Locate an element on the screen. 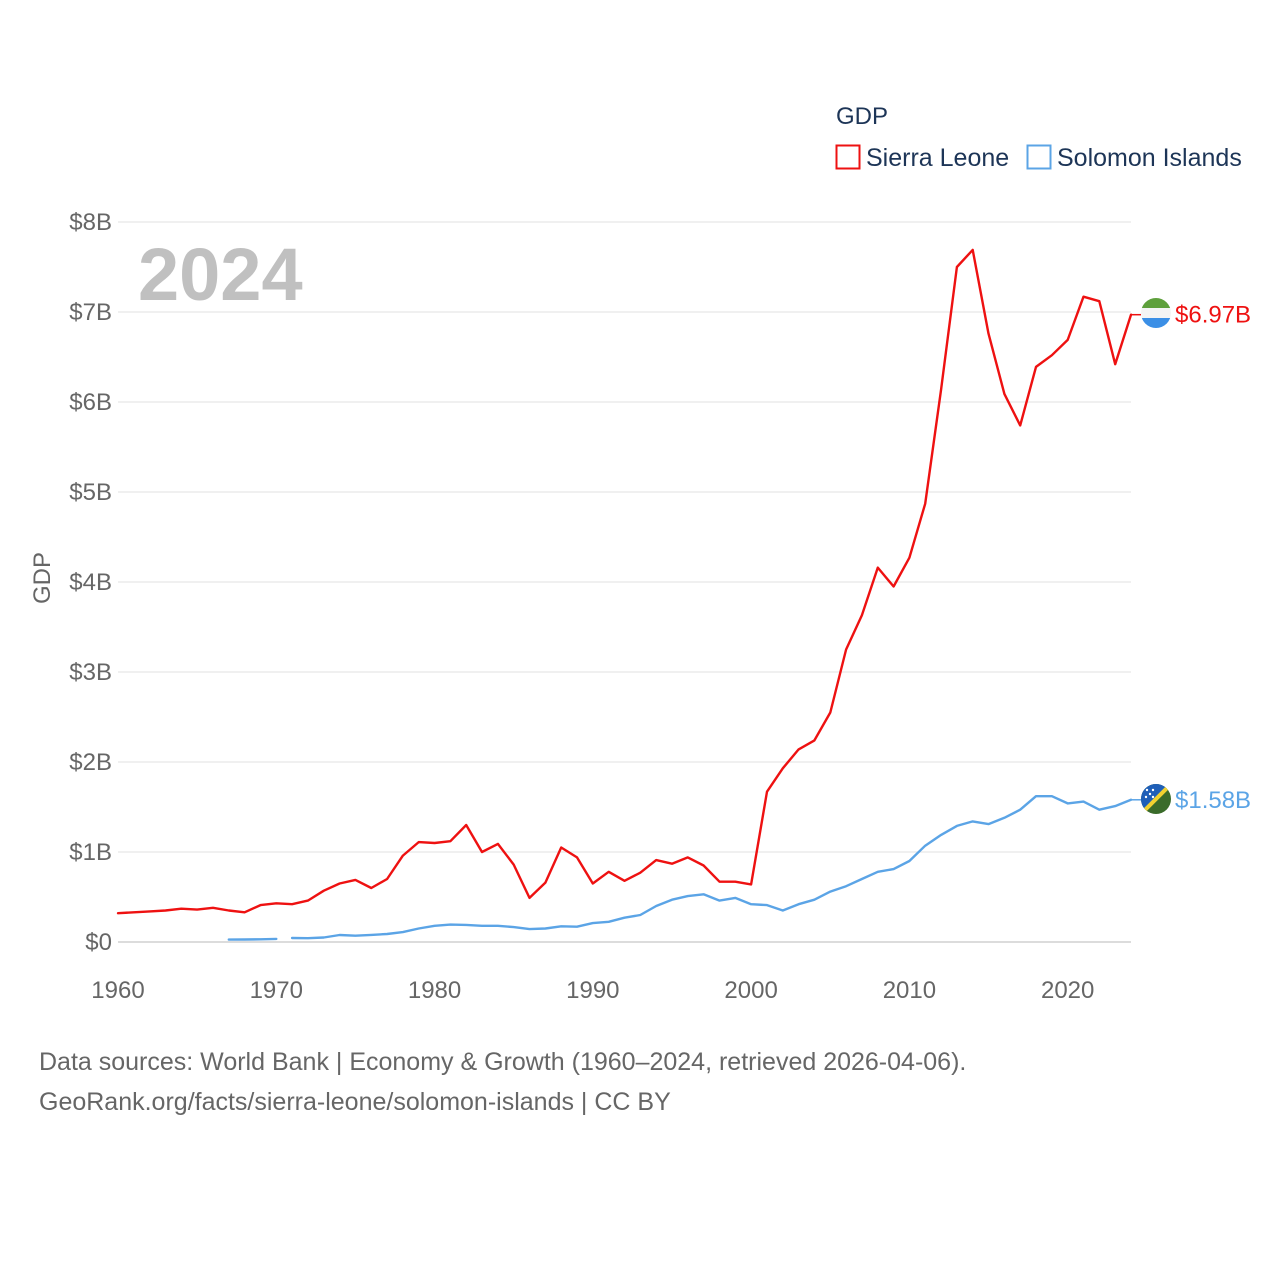  legend-item-sierra-leone: Sierra Leone is located at coordinates (922, 158).